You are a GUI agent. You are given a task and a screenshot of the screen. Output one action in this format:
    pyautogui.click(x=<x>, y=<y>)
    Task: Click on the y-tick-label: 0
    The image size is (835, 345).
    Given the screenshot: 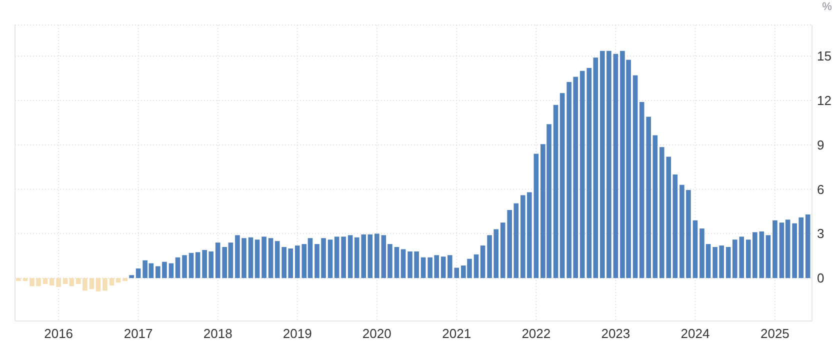 What is the action you would take?
    pyautogui.click(x=820, y=278)
    